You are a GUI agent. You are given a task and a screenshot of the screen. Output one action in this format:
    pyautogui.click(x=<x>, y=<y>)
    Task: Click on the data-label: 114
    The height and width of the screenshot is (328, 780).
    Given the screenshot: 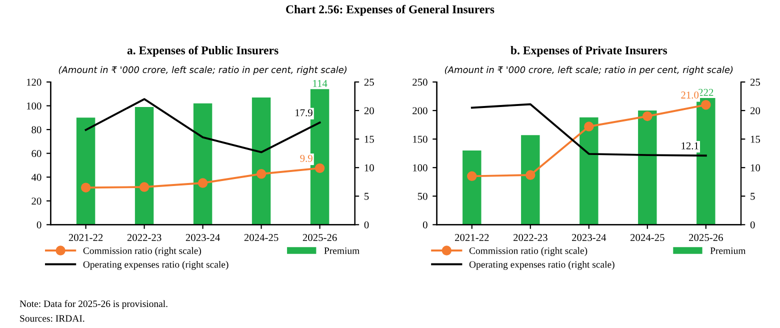 What is the action you would take?
    pyautogui.click(x=320, y=83)
    